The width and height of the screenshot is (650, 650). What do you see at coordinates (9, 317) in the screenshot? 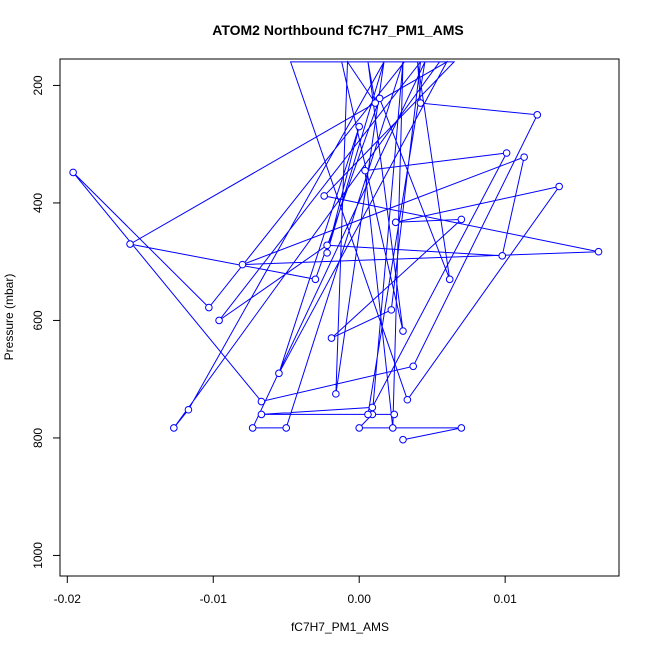
I see `y-axis-label: Pressure (mbar)` at bounding box center [9, 317].